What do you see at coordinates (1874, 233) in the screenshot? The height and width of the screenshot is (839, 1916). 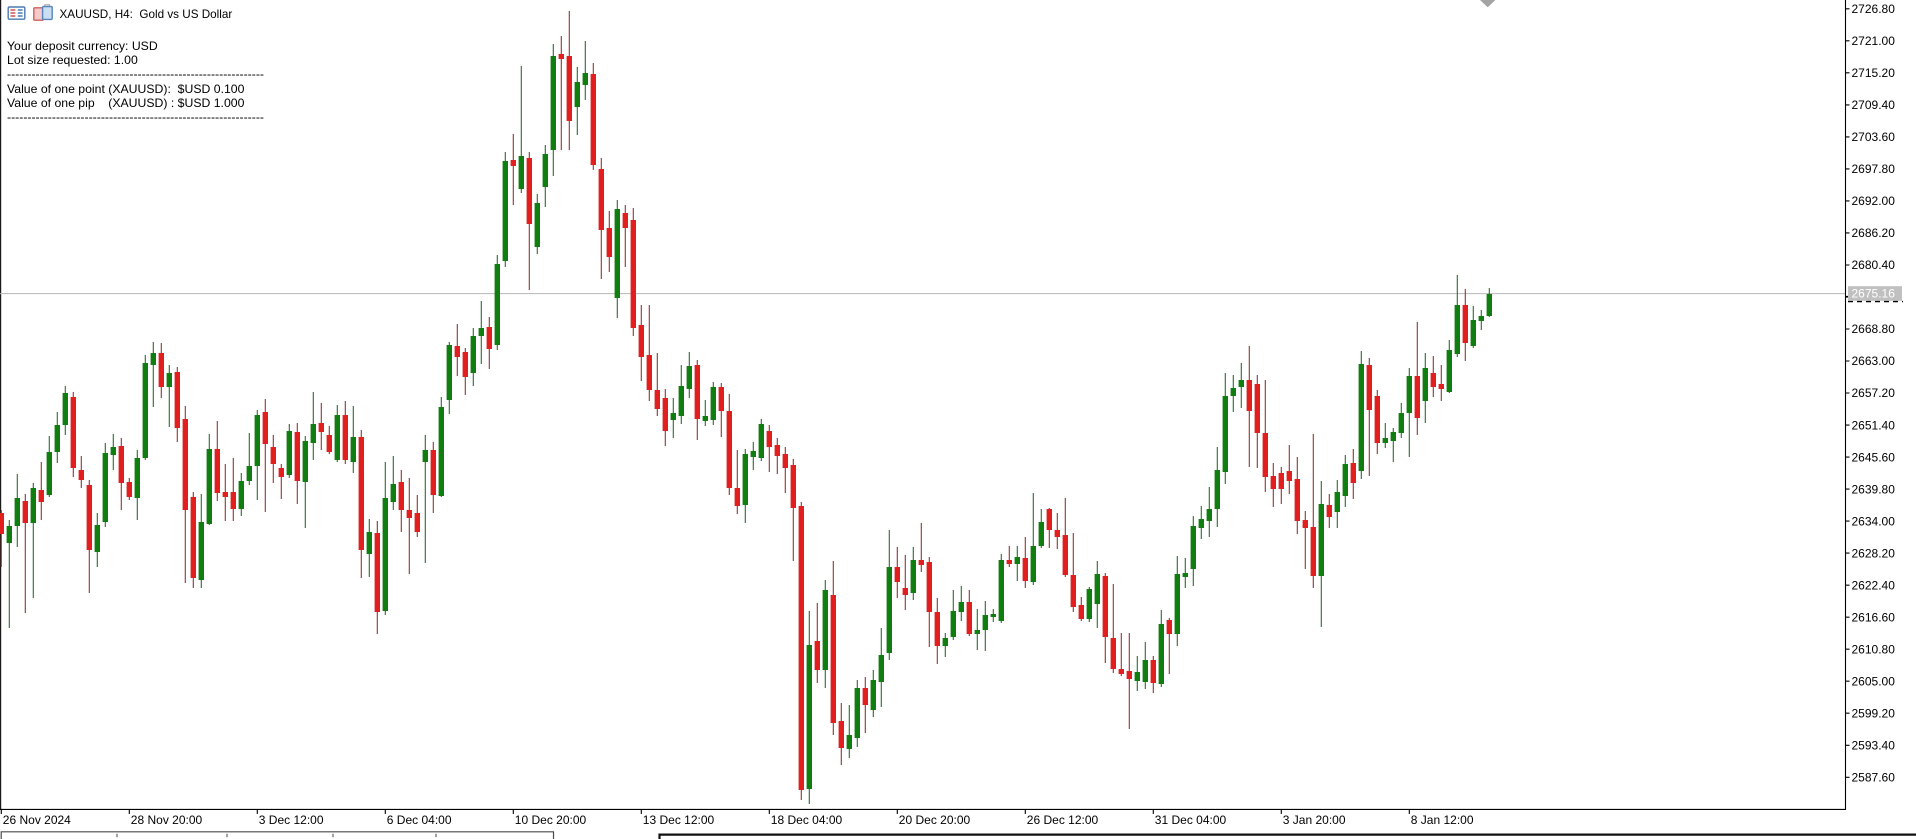 I see `svg-text: 2686.20` at bounding box center [1874, 233].